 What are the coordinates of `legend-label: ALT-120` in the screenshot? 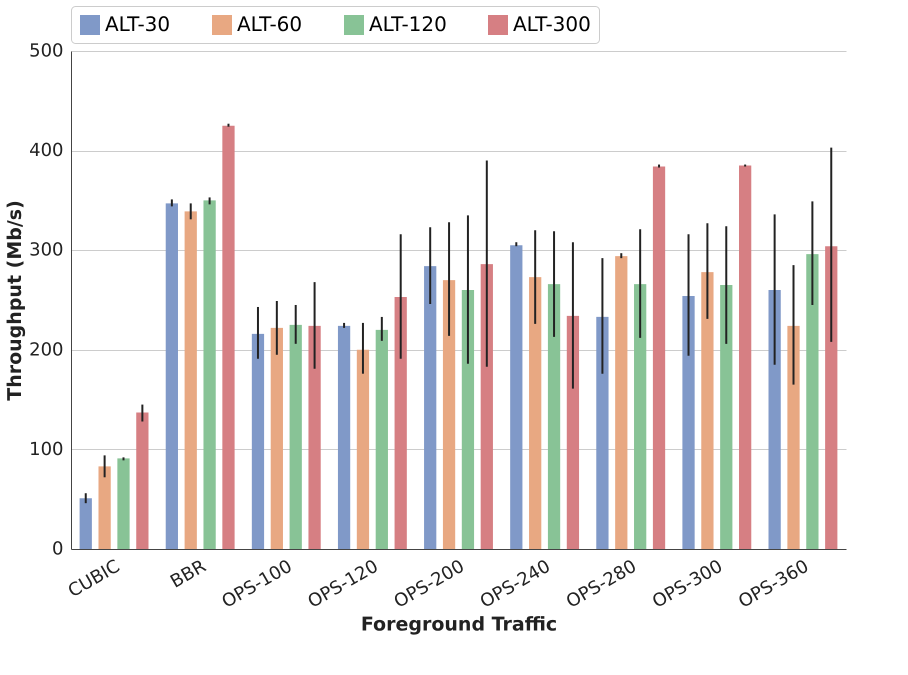 It's located at (408, 24).